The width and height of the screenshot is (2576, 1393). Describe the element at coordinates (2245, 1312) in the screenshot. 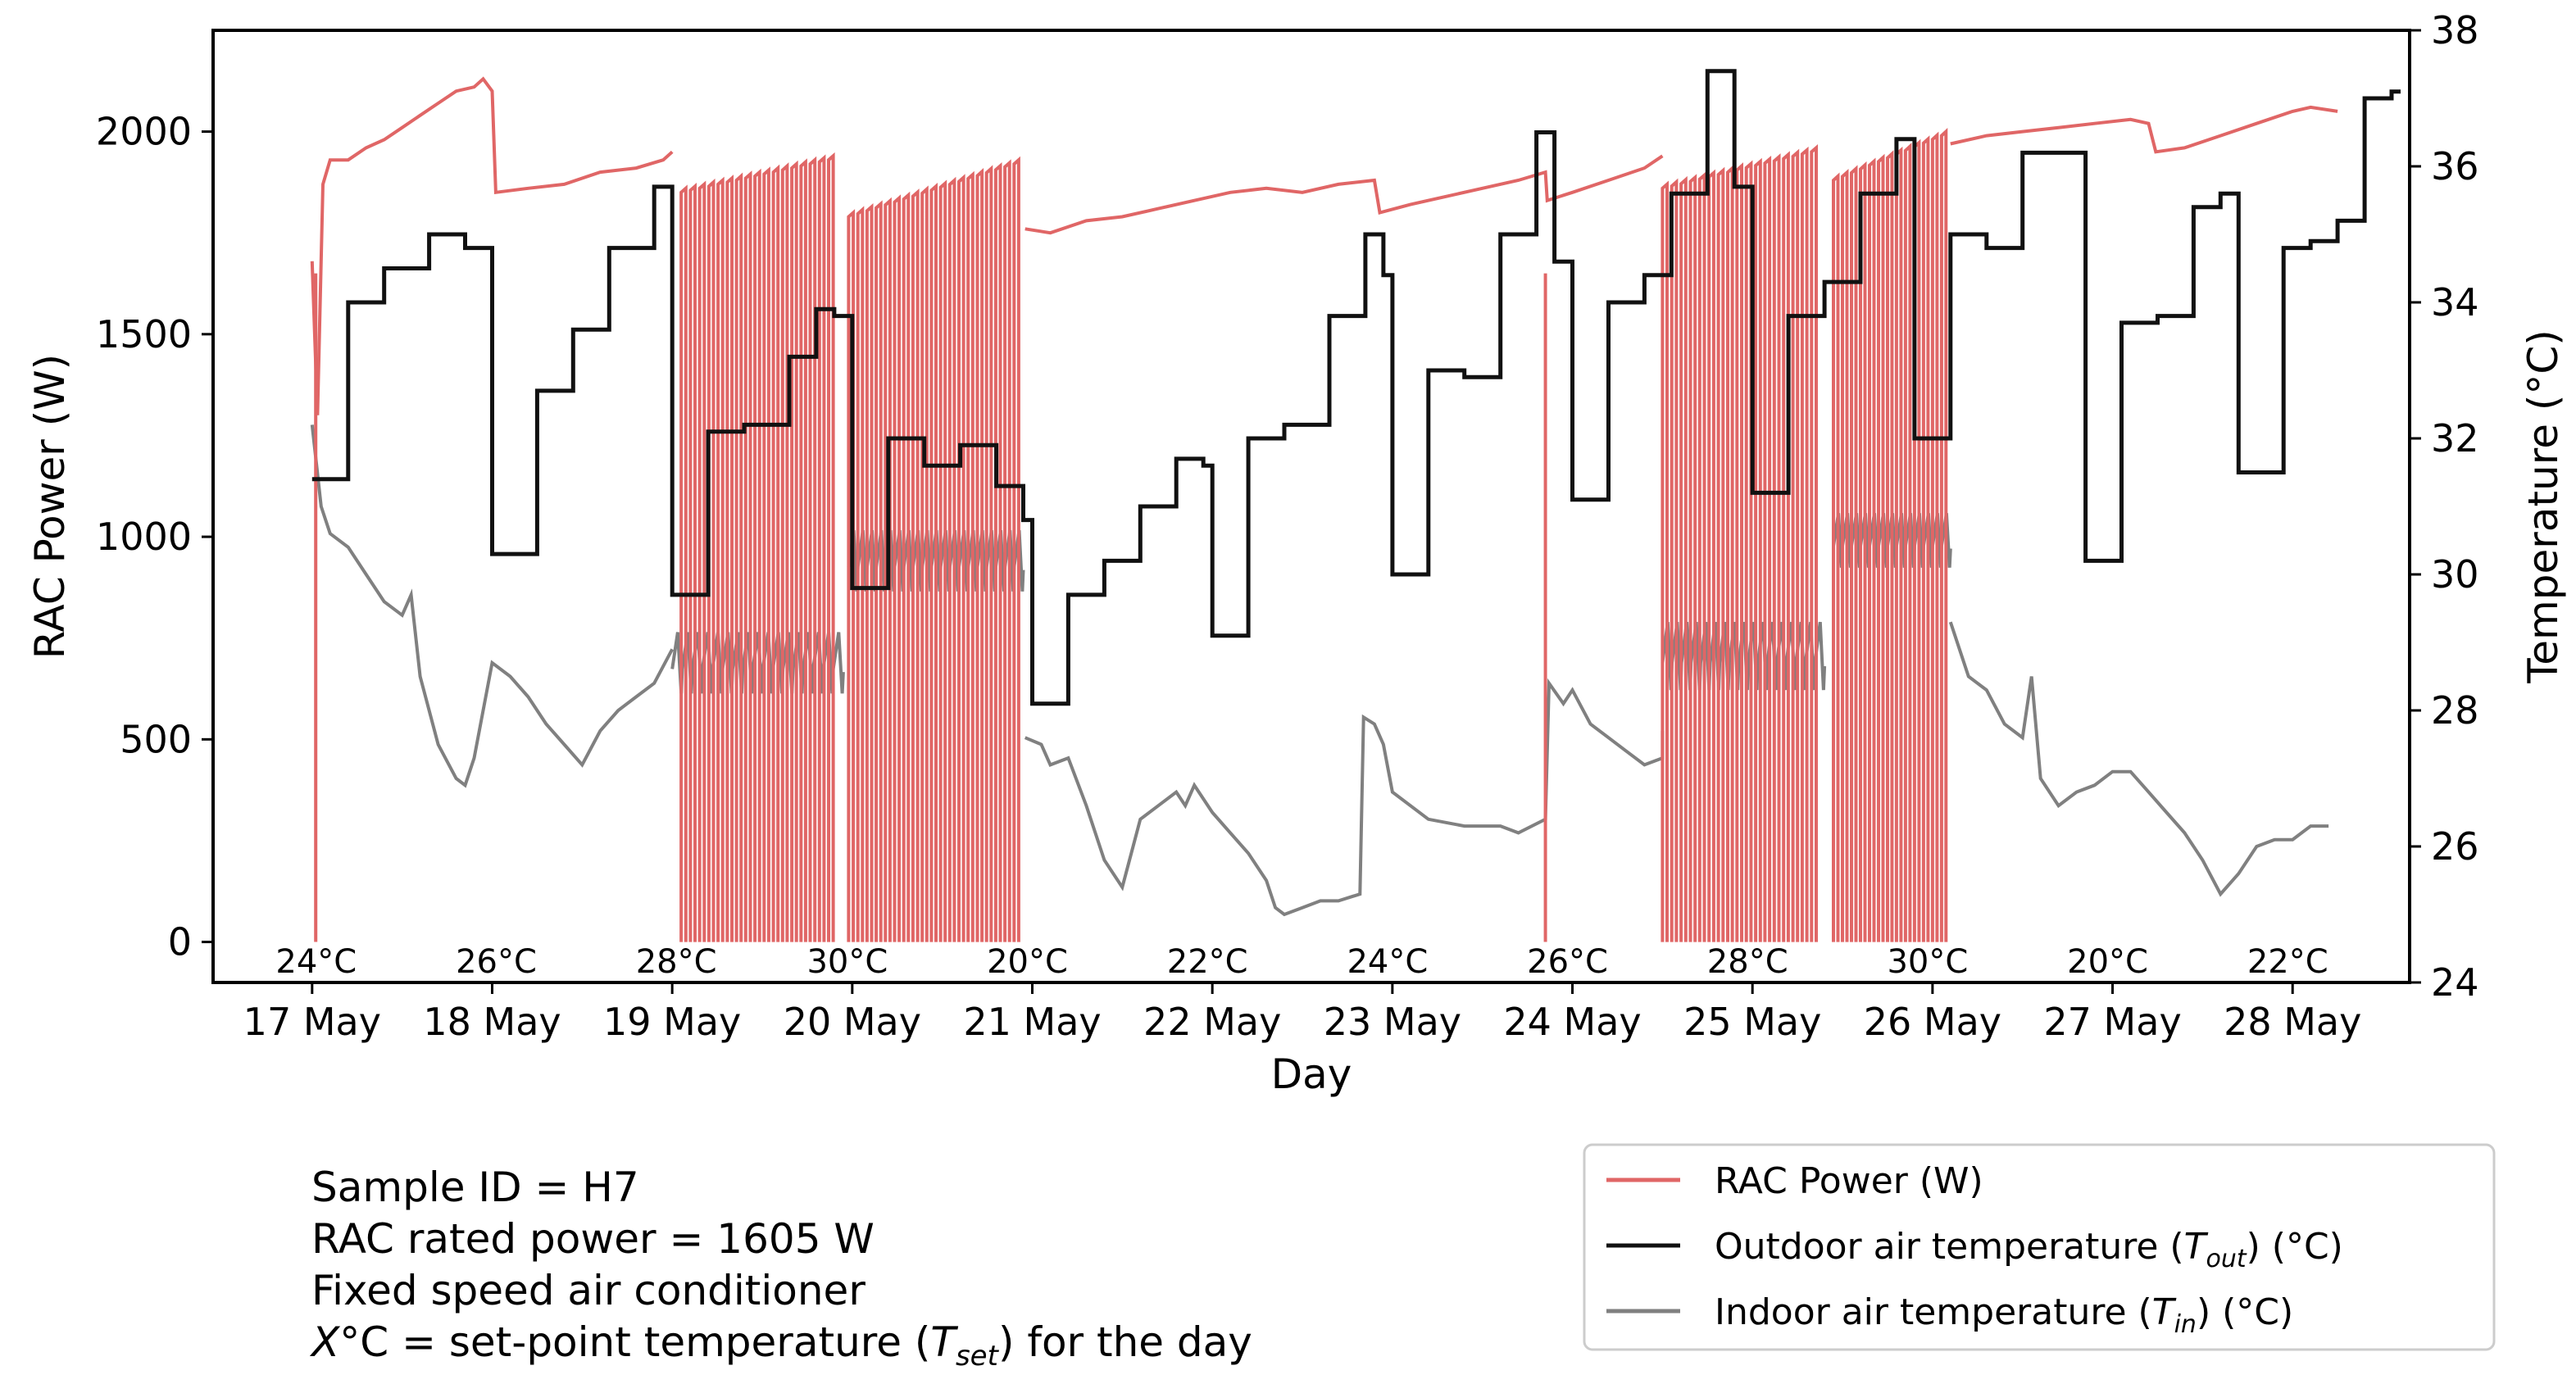

I see `legend-indoor-tail: ) (°C)` at that location.